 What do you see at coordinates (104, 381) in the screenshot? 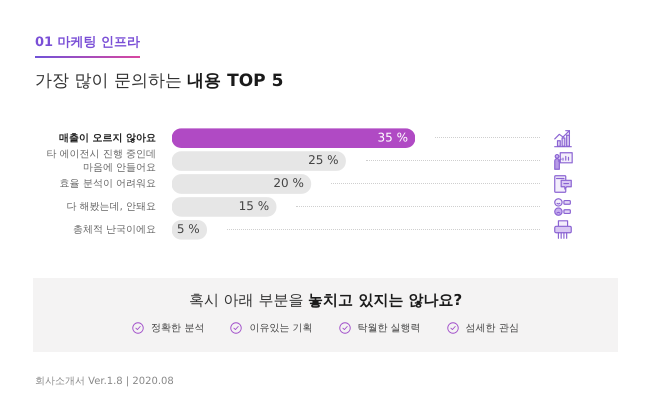
I see `text: 회사소개서 Ver.1.8 | 2020.08` at bounding box center [104, 381].